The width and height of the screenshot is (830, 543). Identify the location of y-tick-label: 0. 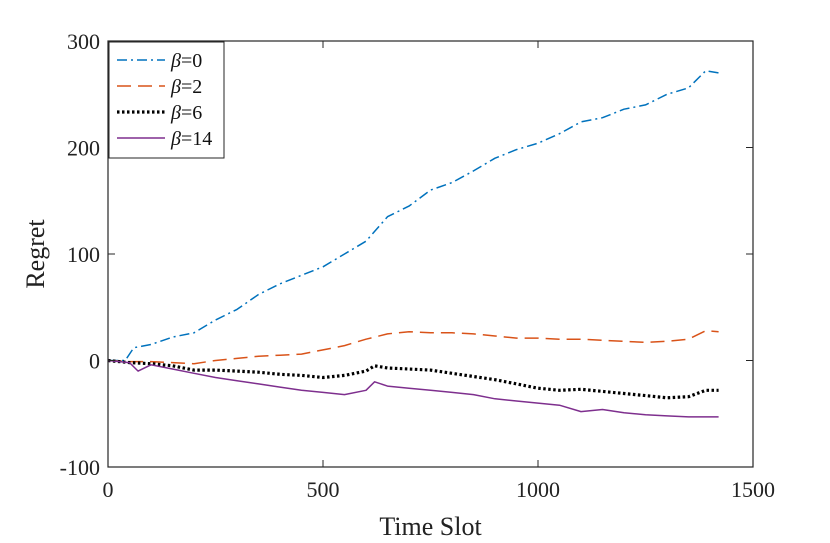
(94, 361).